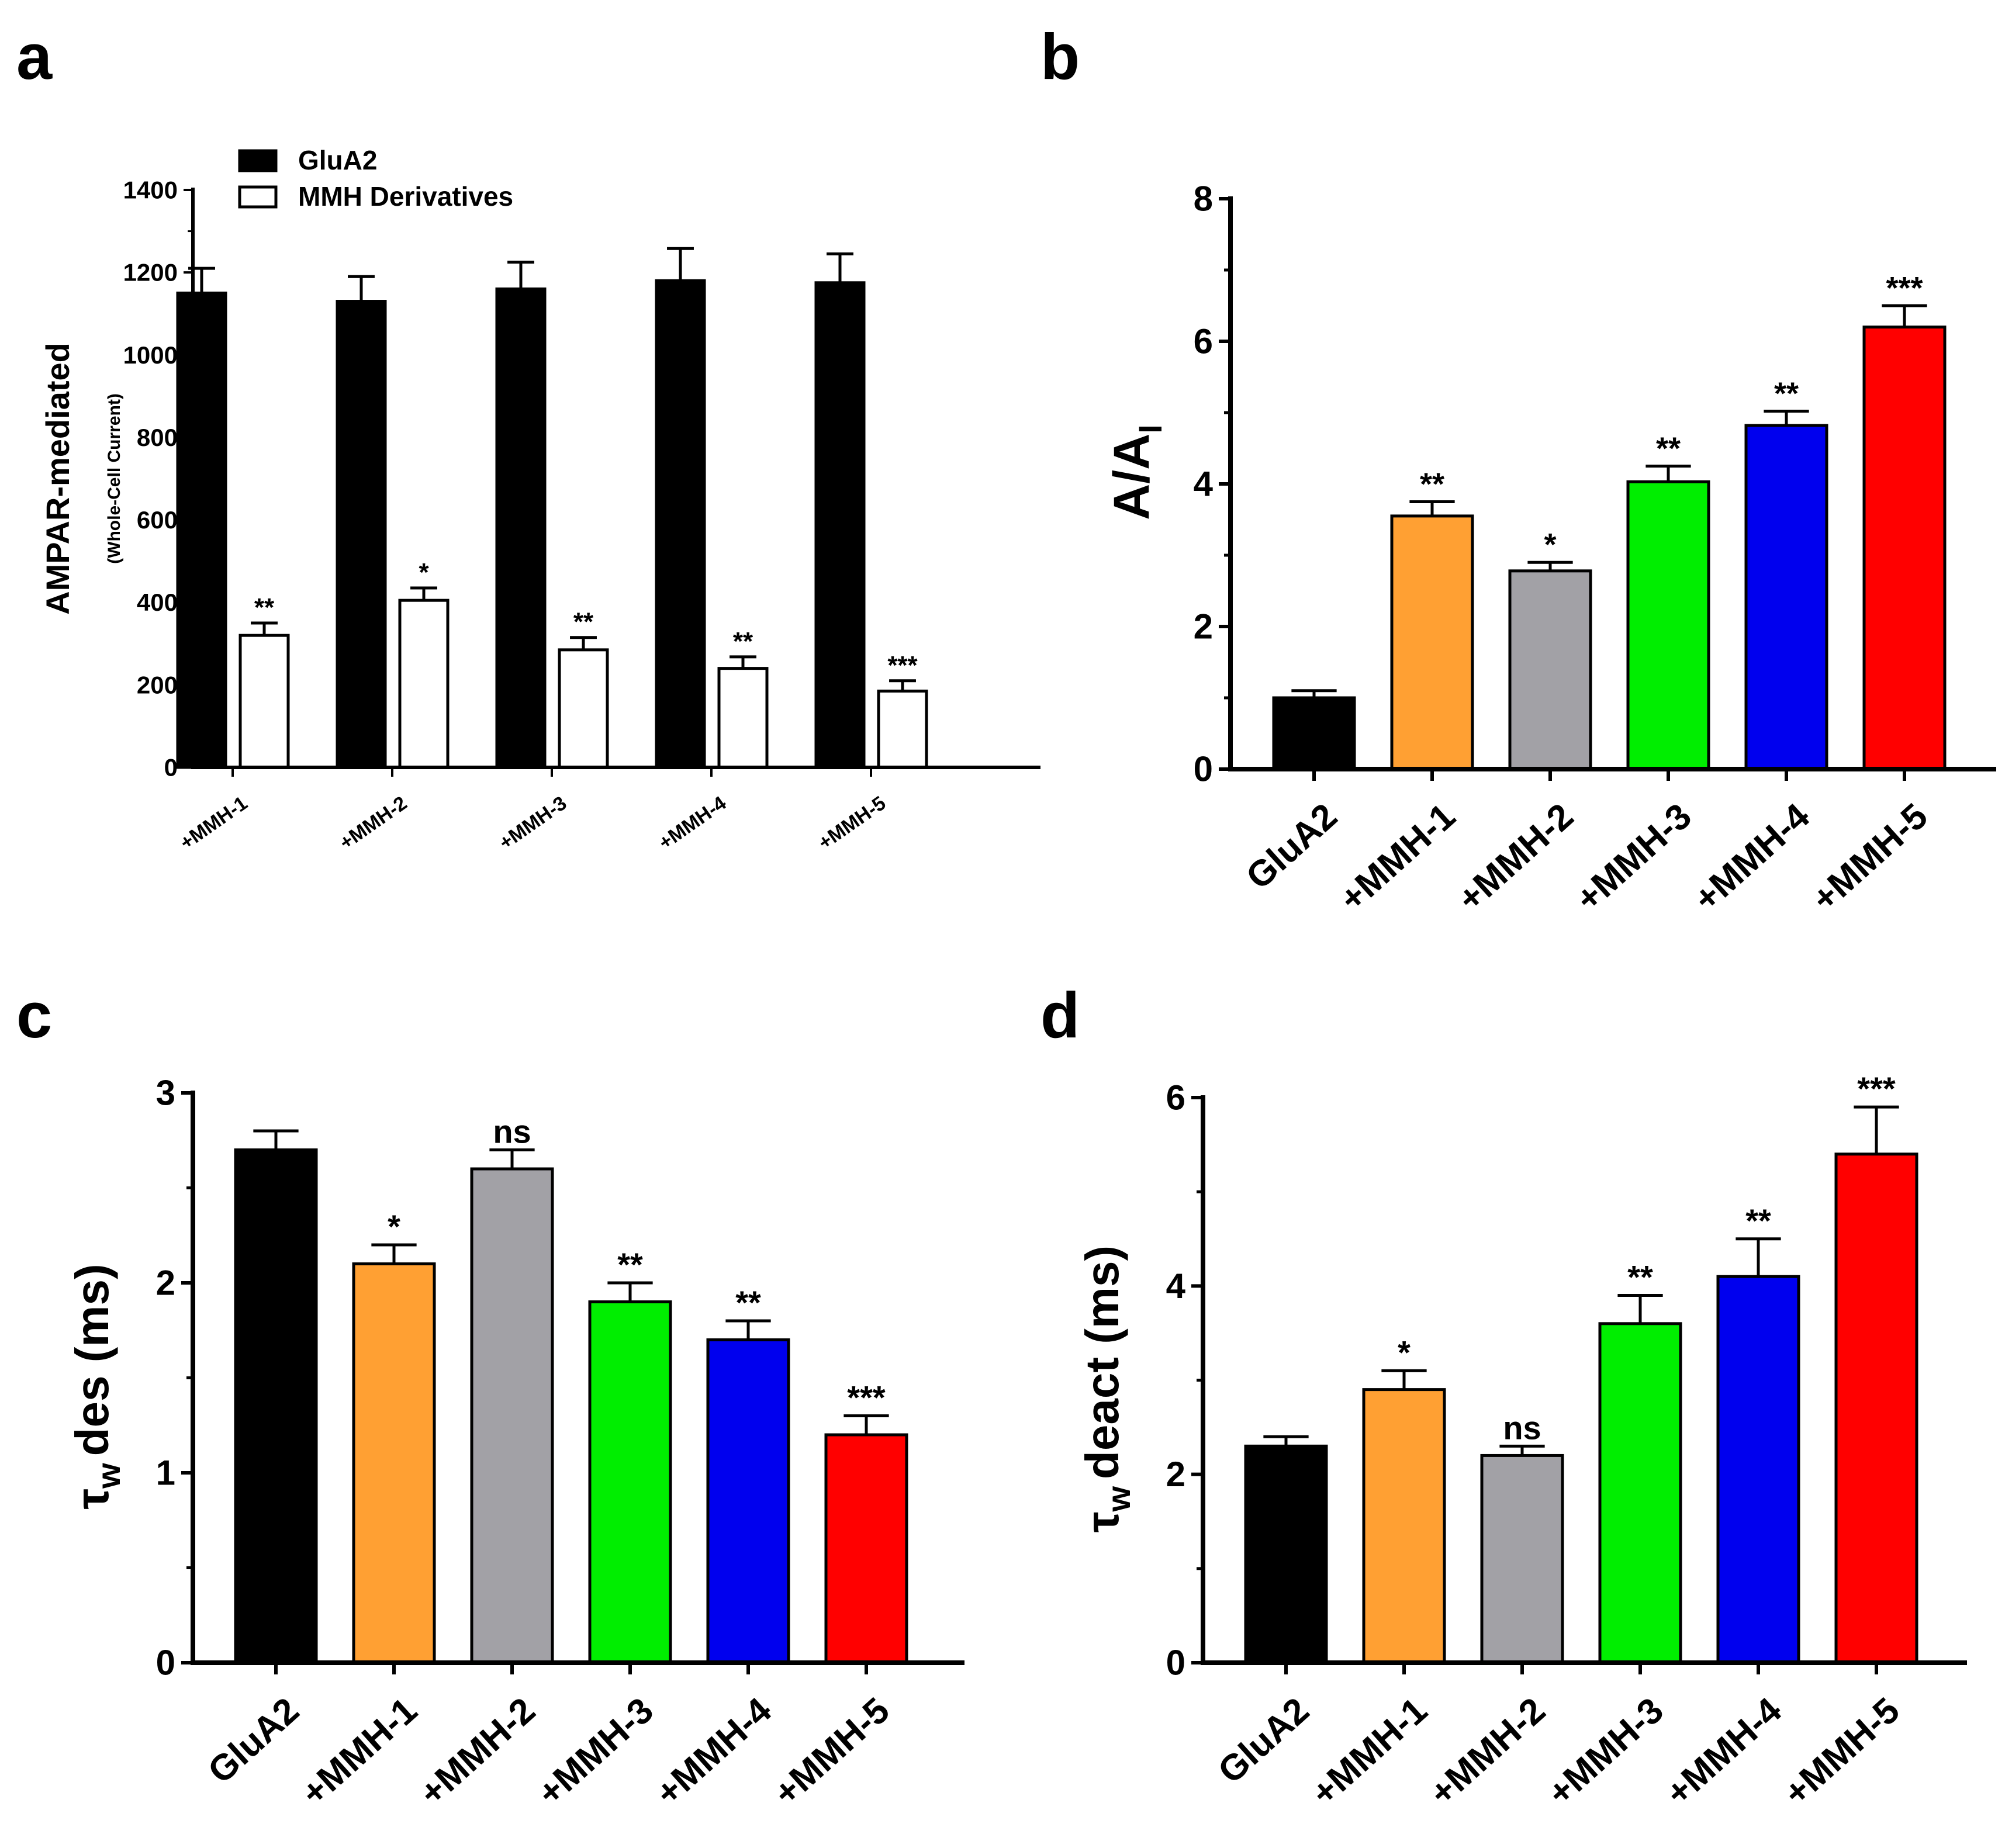  Describe the element at coordinates (1060, 1015) in the screenshot. I see `panel-letter: d` at that location.